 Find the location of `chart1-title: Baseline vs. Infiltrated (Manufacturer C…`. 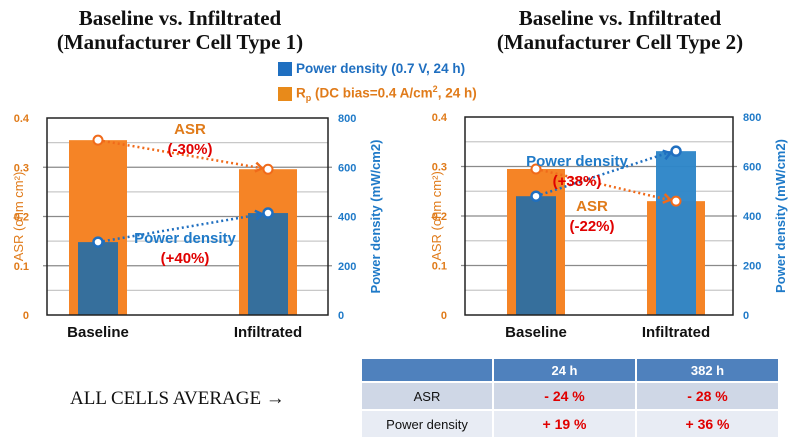

chart1-title: Baseline vs. Infiltrated (Manufacturer C… is located at coordinates (180, 30).